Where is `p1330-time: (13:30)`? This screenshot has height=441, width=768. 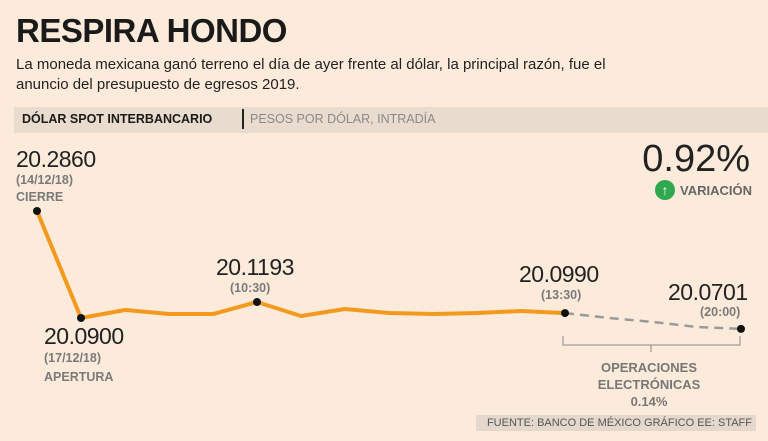
p1330-time: (13:30) is located at coordinates (561, 295).